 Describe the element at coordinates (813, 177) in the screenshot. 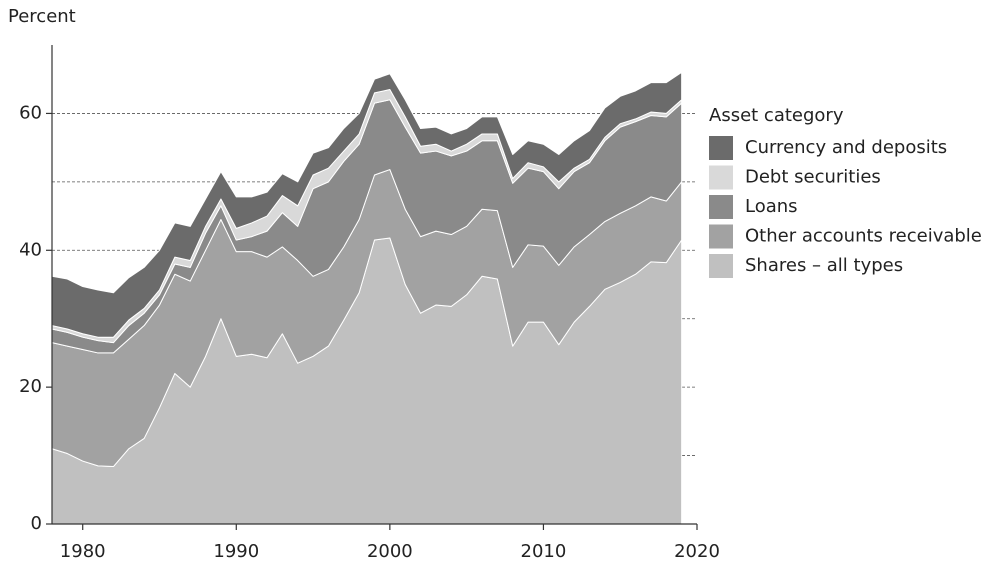

I see `legend-label: Debt securities` at that location.